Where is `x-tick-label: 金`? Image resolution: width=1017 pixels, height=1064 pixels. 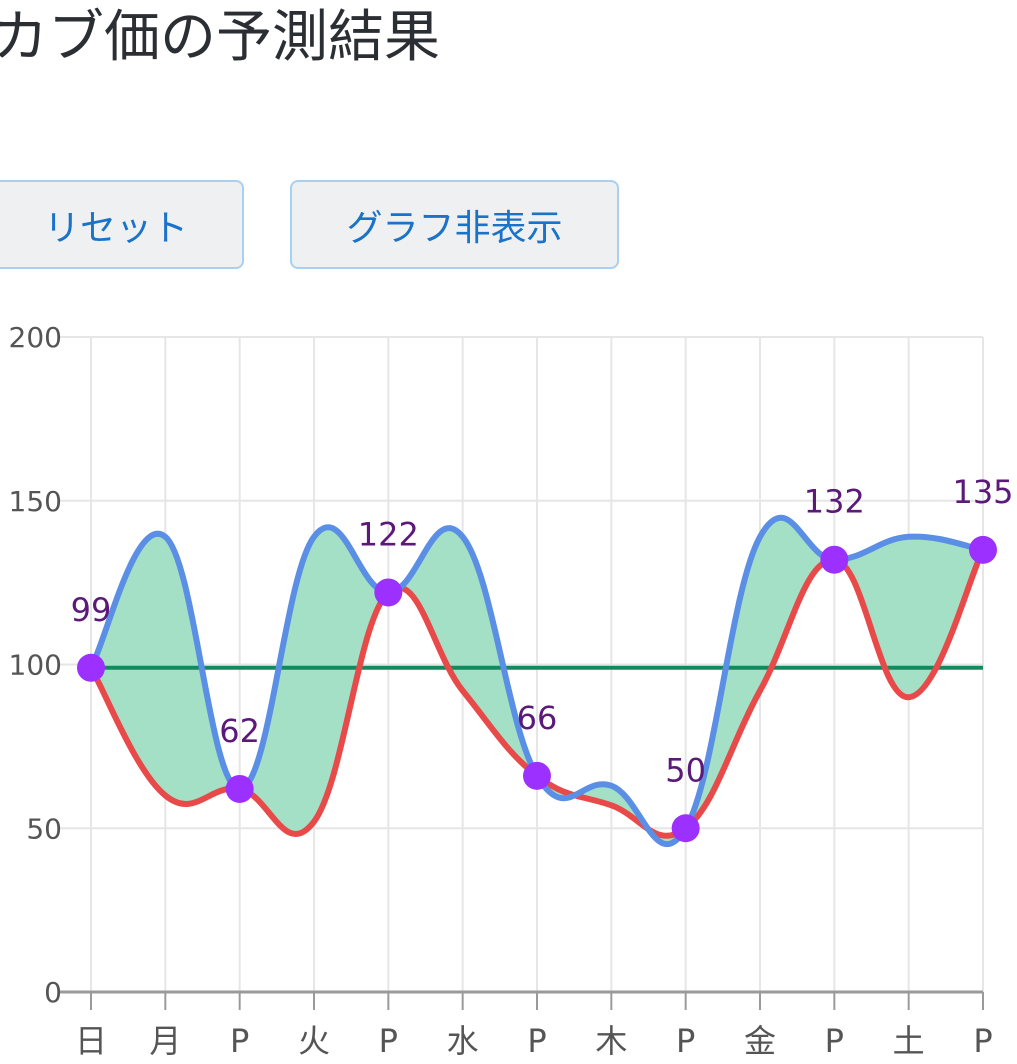 x-tick-label: 金 is located at coordinates (760, 1041).